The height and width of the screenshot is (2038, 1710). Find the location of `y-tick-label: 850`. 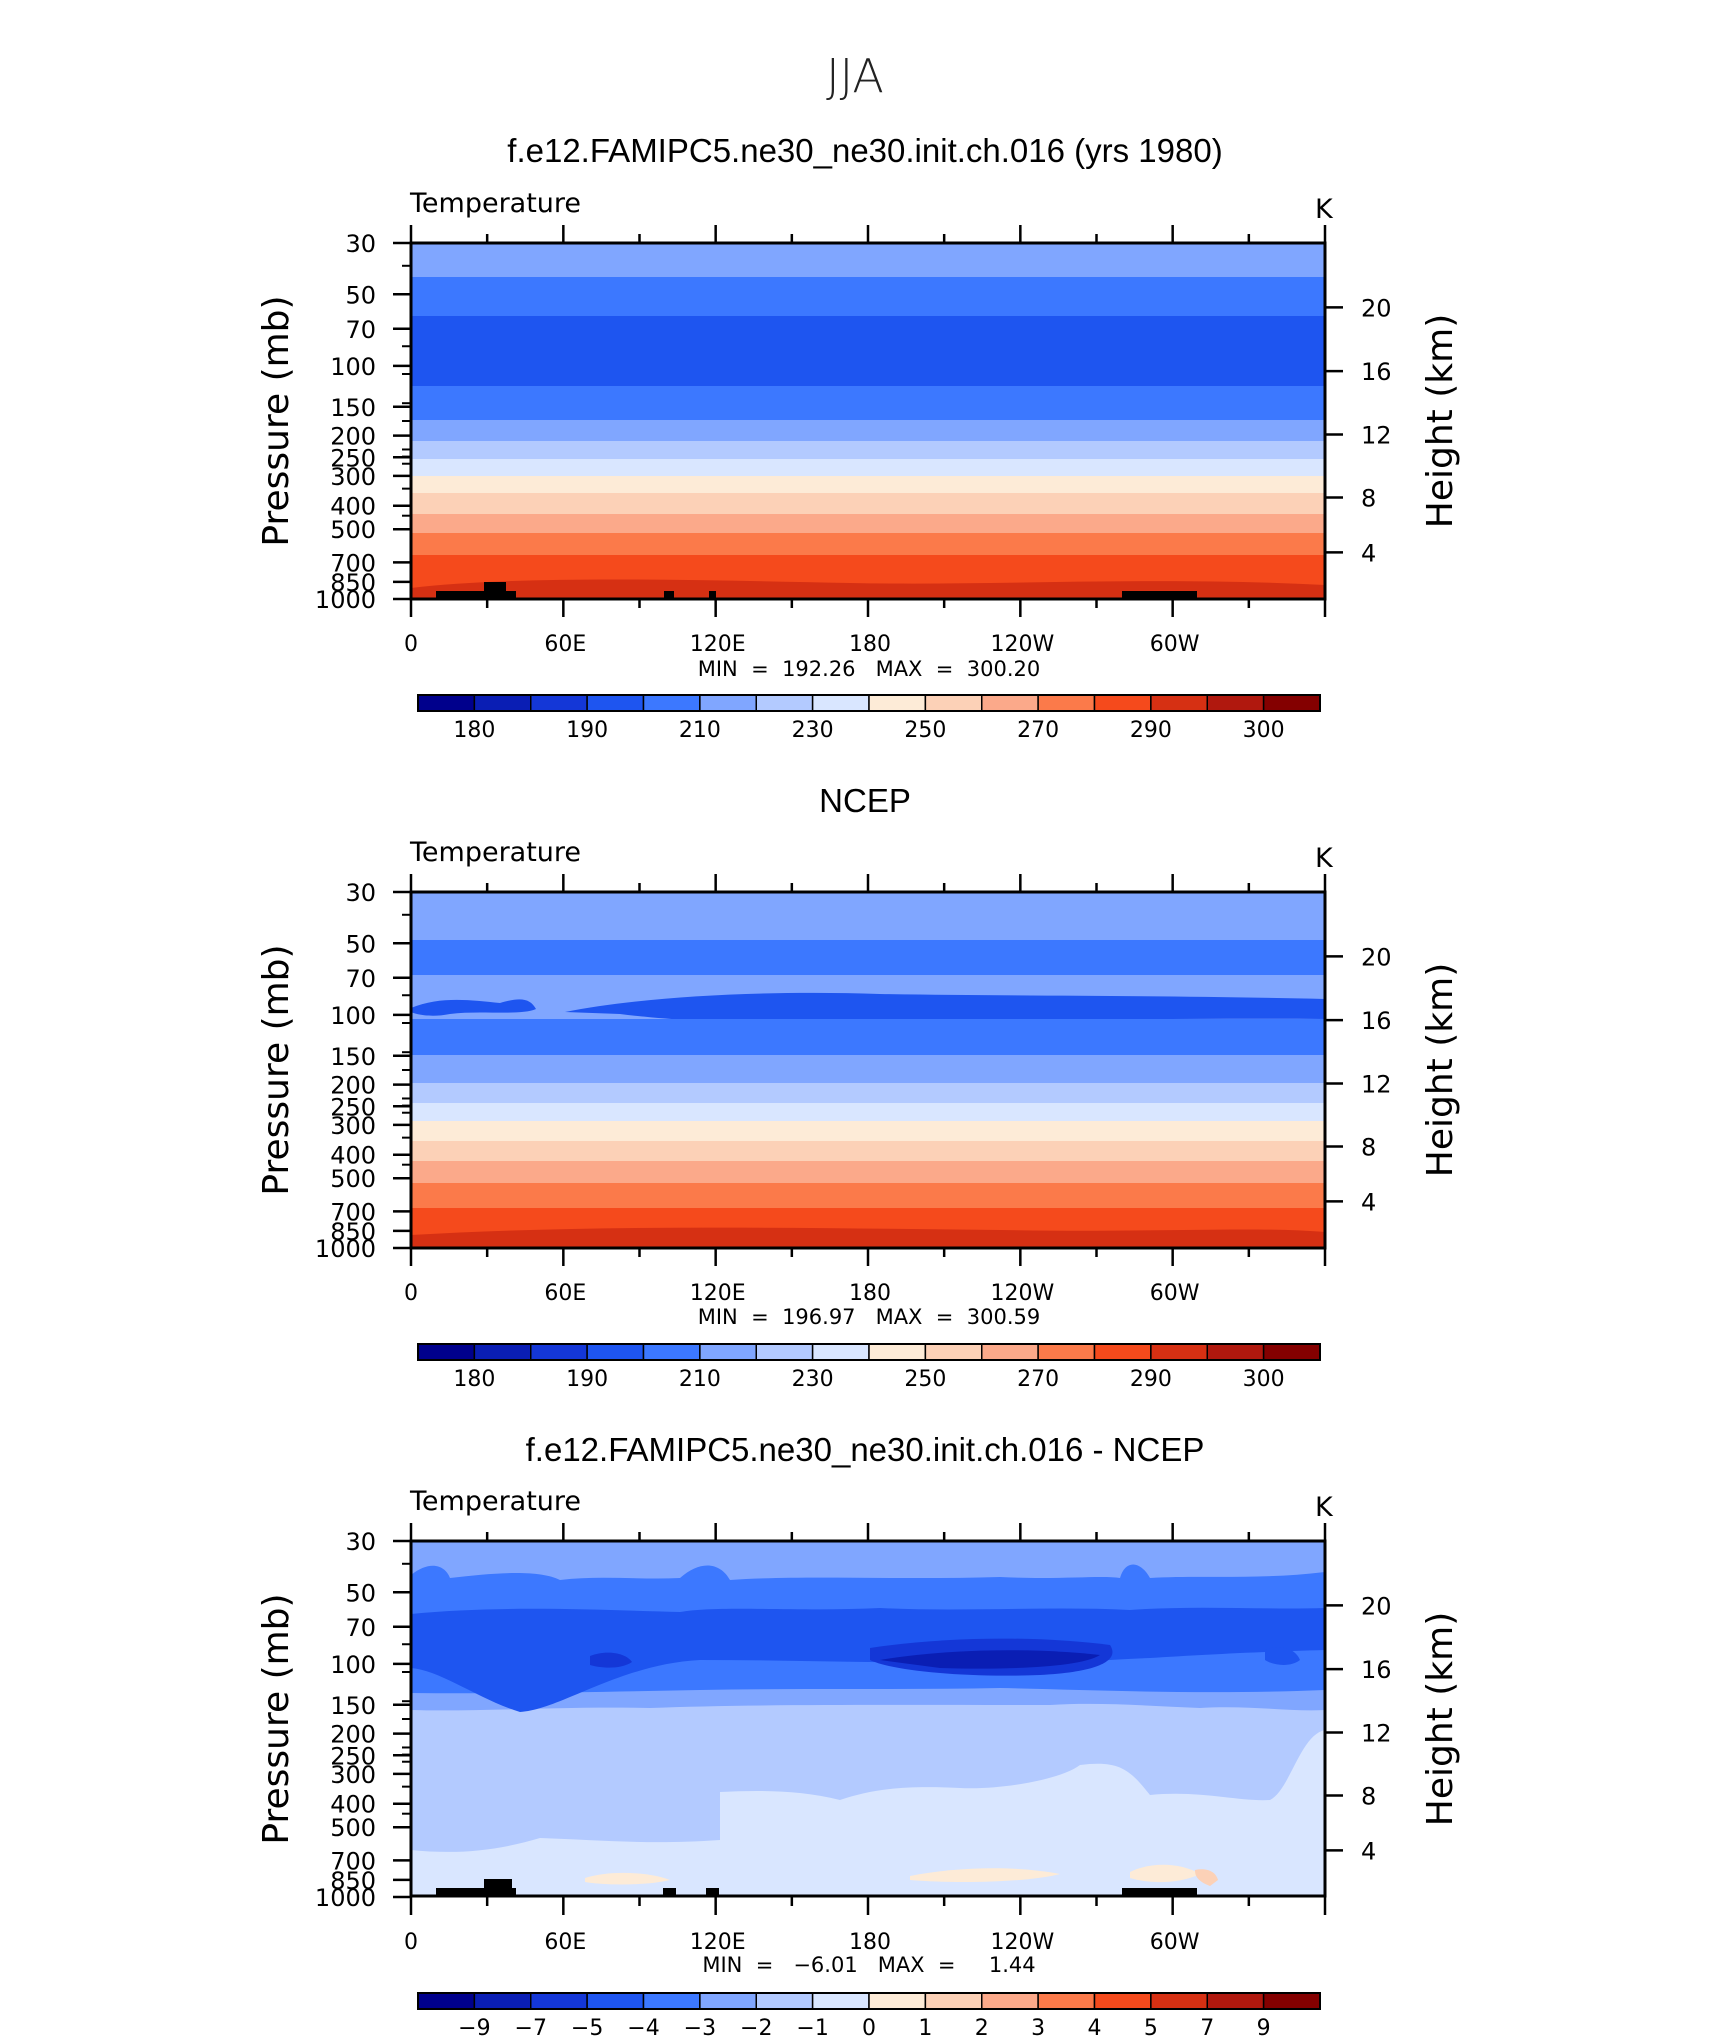

y-tick-label: 850 is located at coordinates (353, 1881).